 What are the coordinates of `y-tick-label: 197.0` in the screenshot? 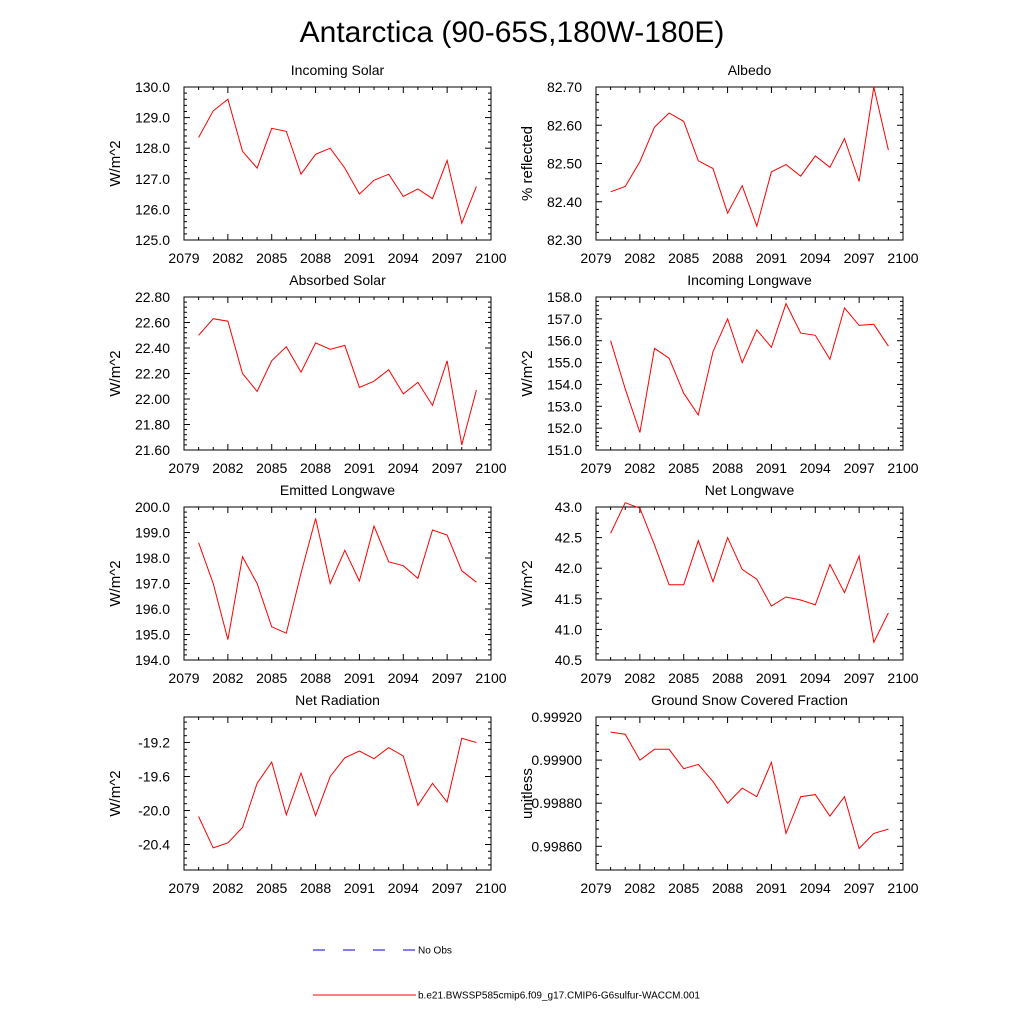 It's located at (152, 584).